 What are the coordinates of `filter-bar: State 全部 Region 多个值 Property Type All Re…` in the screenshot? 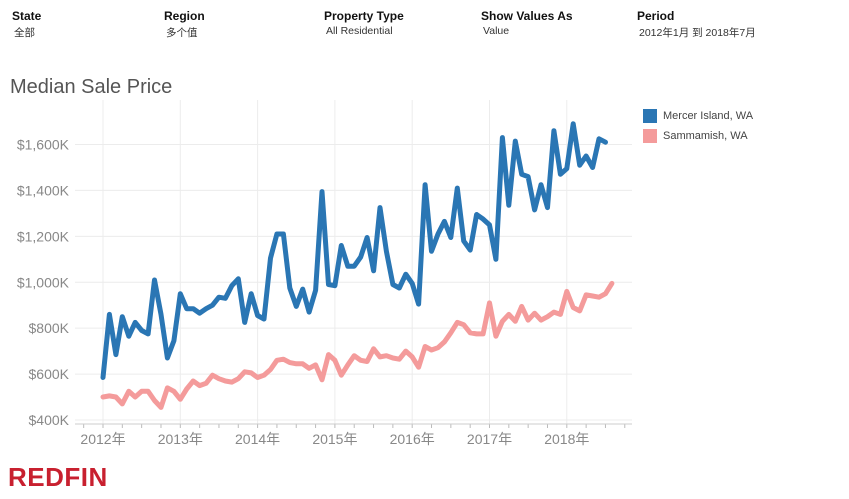 It's located at (424, 26).